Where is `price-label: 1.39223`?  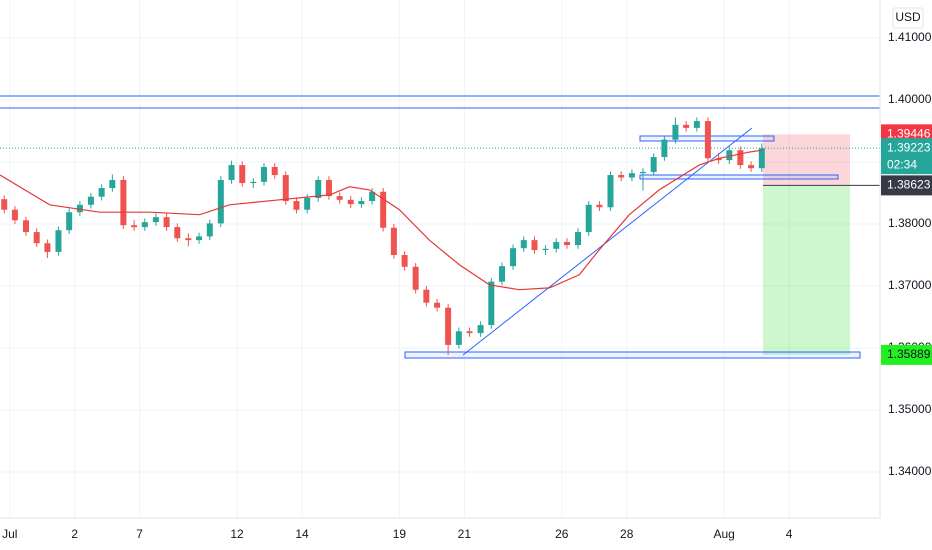
price-label: 1.39223 is located at coordinates (909, 147).